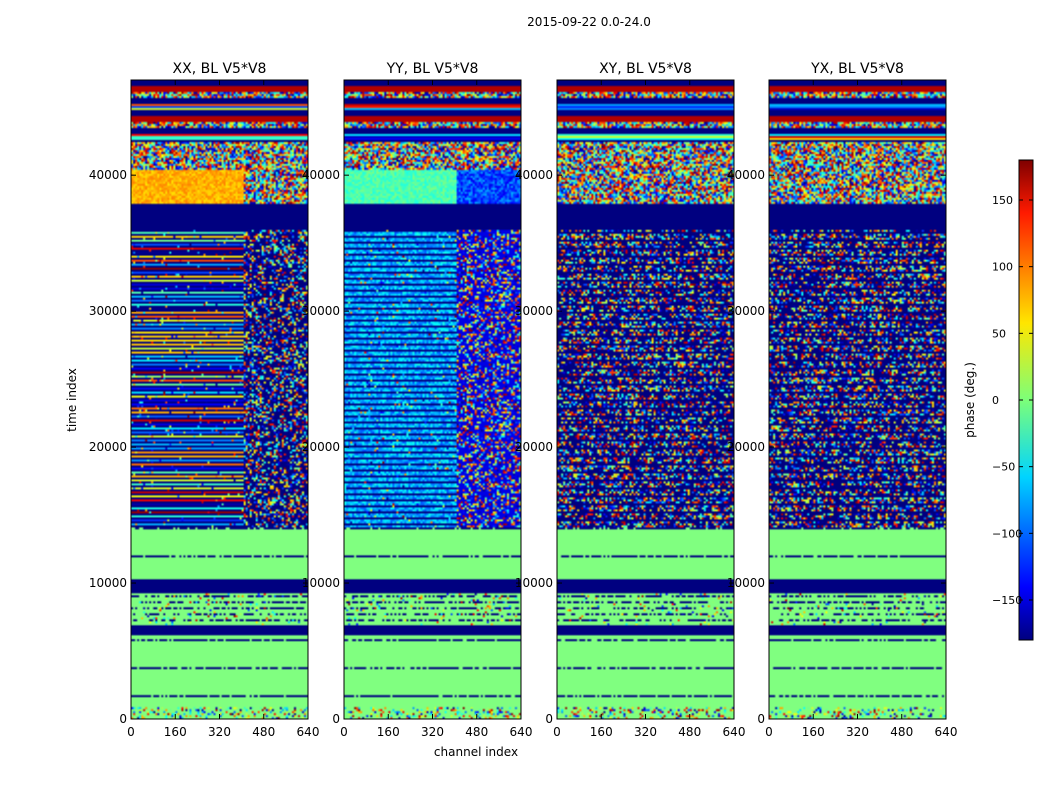 This screenshot has width=1050, height=800. What do you see at coordinates (219, 399) in the screenshot?
I see `heatmap-image-xx` at bounding box center [219, 399].